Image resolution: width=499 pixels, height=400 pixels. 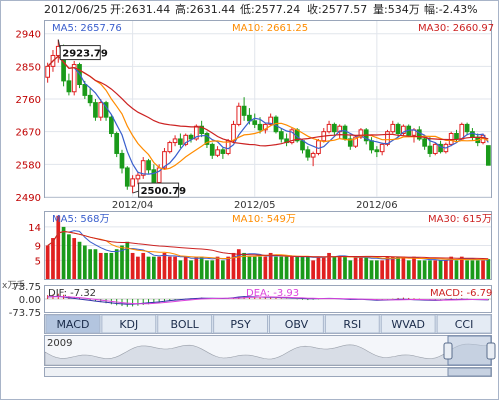 I want to click on date-axis: 2012/04 2012/05 2012/06, so click(x=255, y=205).